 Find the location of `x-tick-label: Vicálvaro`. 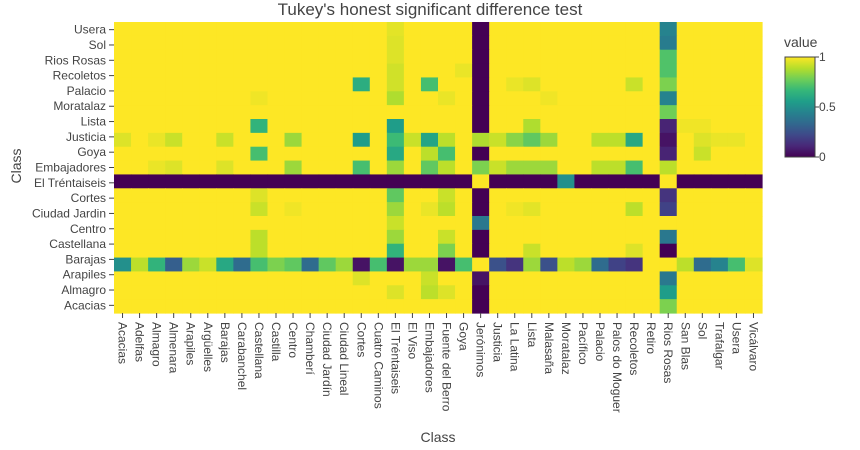

x-tick-label: Vicálvaro is located at coordinates (753, 346).